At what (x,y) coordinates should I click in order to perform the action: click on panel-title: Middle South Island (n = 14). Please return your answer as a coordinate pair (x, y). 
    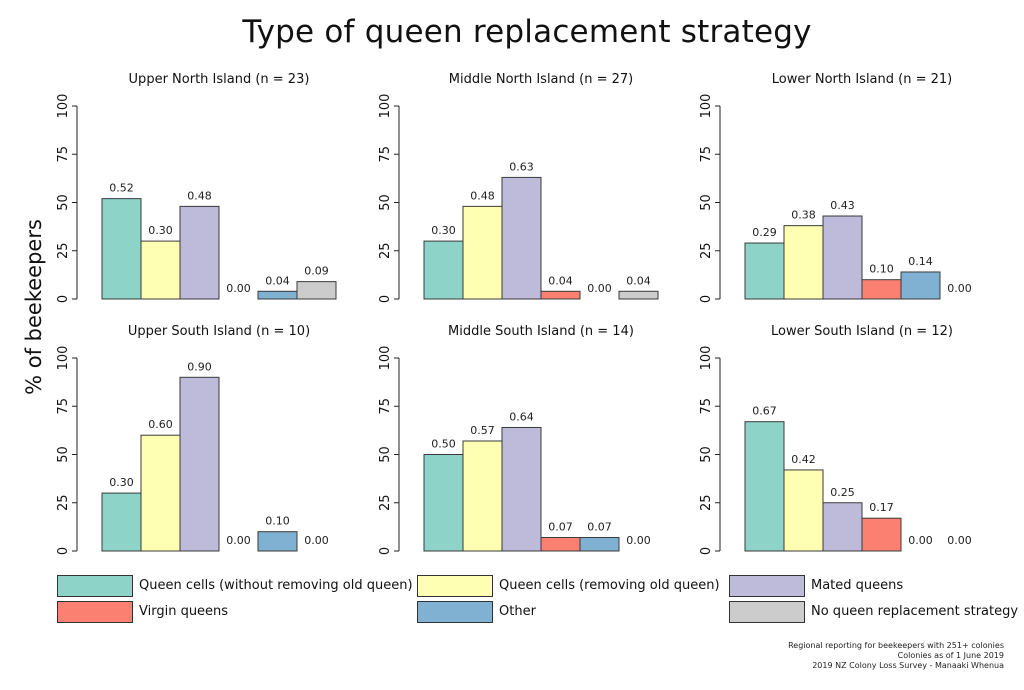
    Looking at the image, I should click on (541, 331).